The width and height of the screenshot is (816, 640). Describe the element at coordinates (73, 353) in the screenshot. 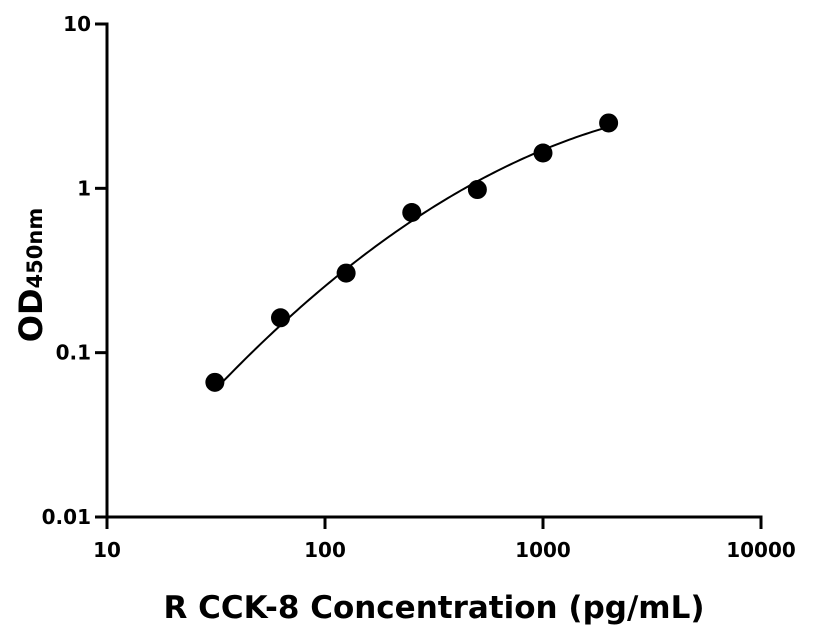

I see `y-tick-label: 0.1` at that location.